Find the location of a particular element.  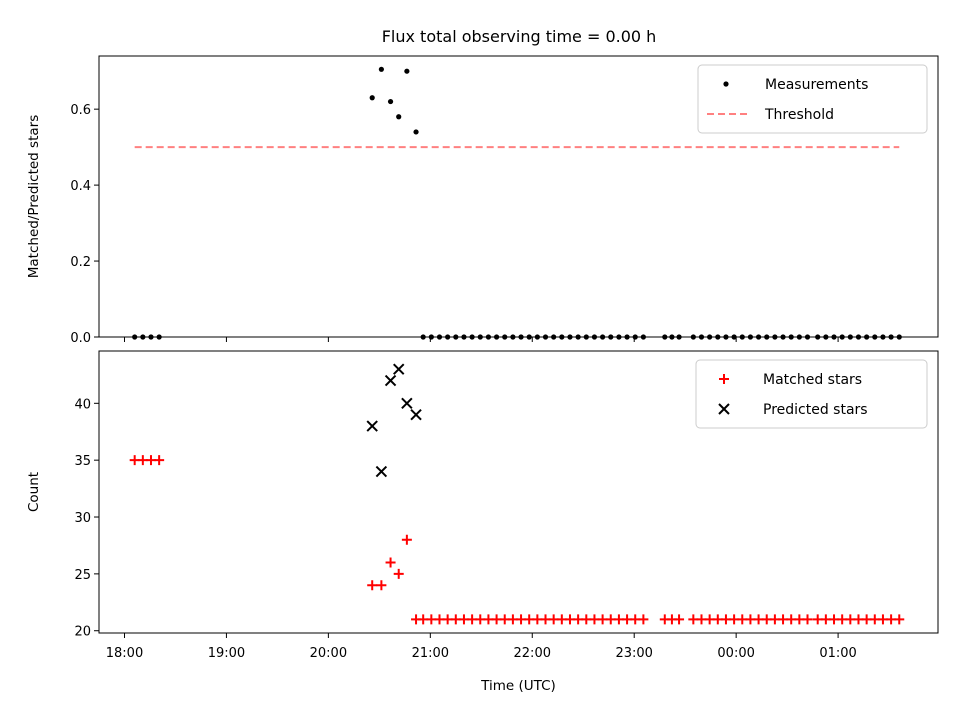

x-tick-label: 21:00 is located at coordinates (430, 653).